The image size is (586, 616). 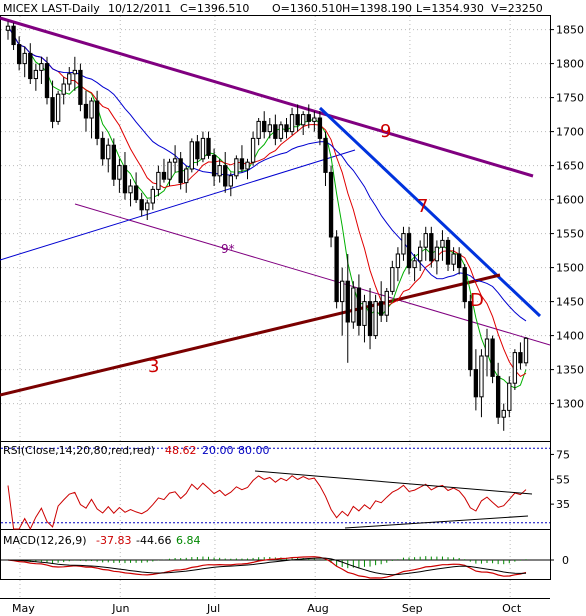 What do you see at coordinates (436, 522) in the screenshot?
I see `rsi-trendline-lower` at bounding box center [436, 522].